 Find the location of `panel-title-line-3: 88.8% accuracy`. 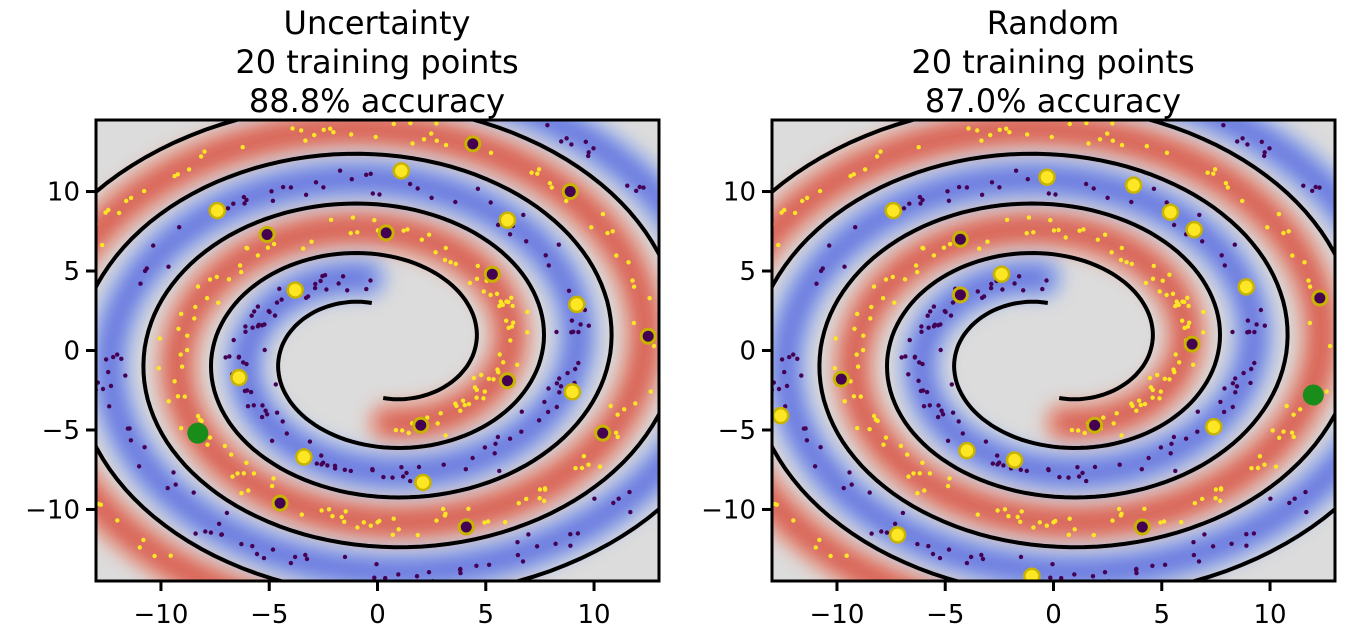

panel-title-line-3: 88.8% accuracy is located at coordinates (377, 101).